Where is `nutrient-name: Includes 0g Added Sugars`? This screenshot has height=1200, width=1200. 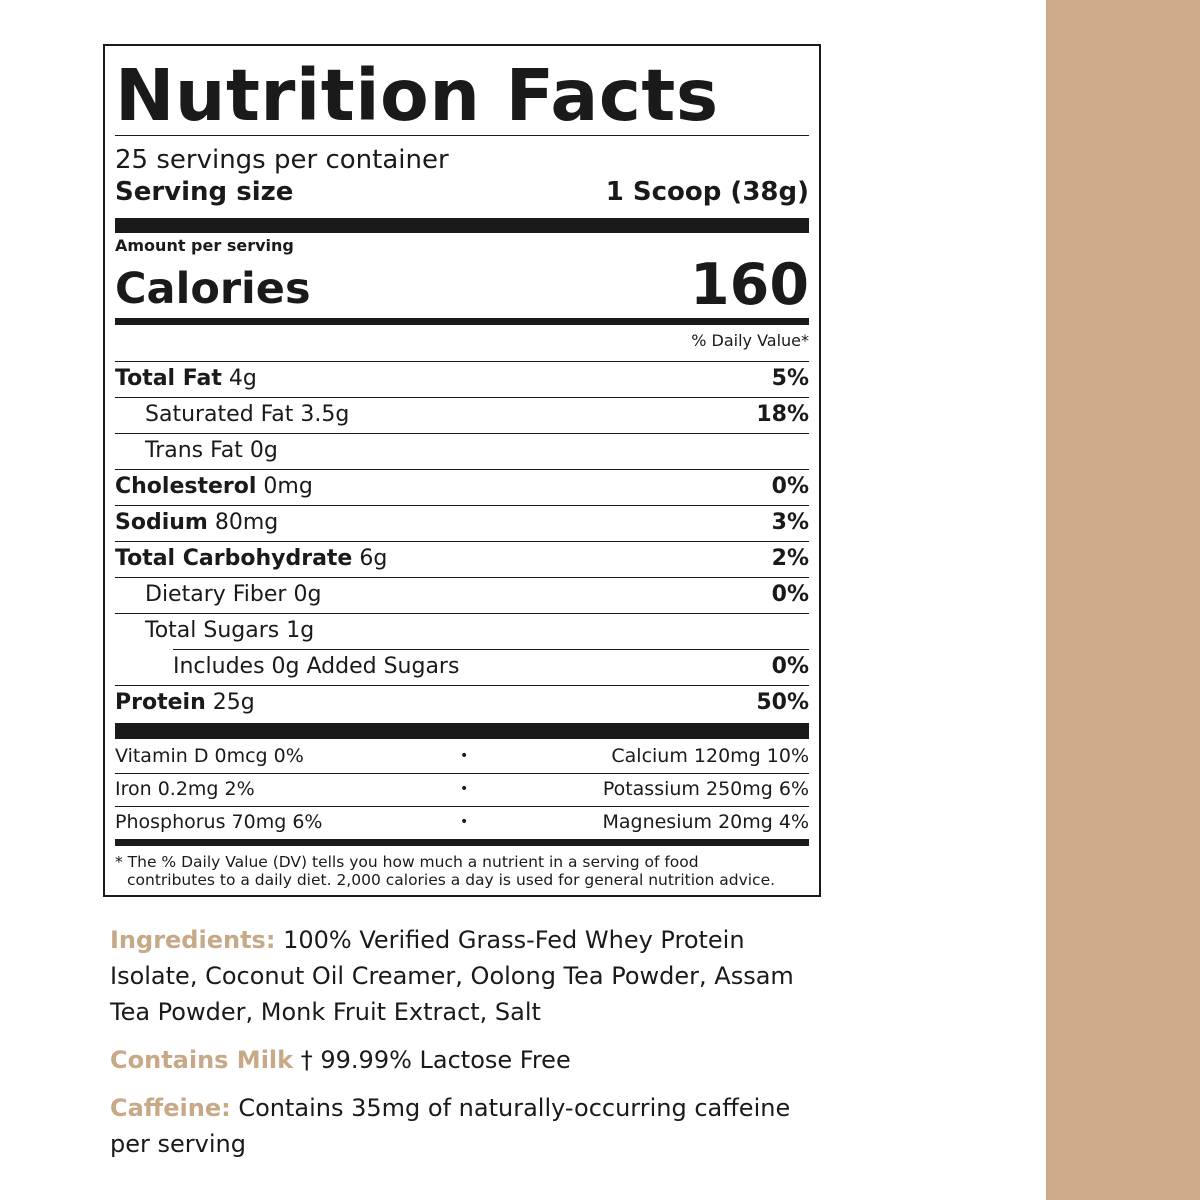 nutrient-name: Includes 0g Added Sugars is located at coordinates (316, 666).